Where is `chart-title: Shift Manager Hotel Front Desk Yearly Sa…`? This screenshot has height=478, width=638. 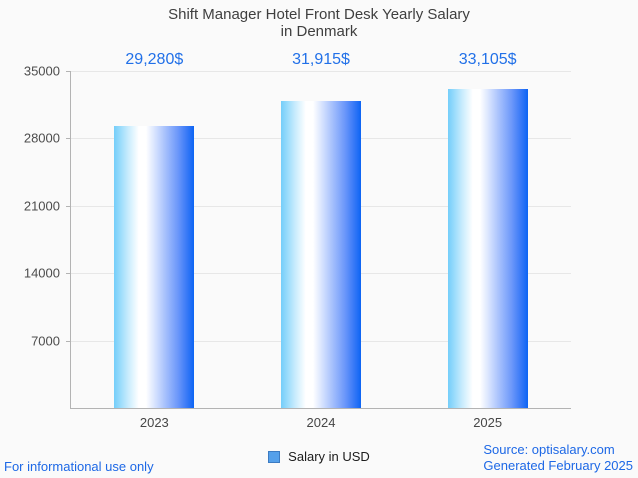
chart-title: Shift Manager Hotel Front Desk Yearly Sa… is located at coordinates (319, 23).